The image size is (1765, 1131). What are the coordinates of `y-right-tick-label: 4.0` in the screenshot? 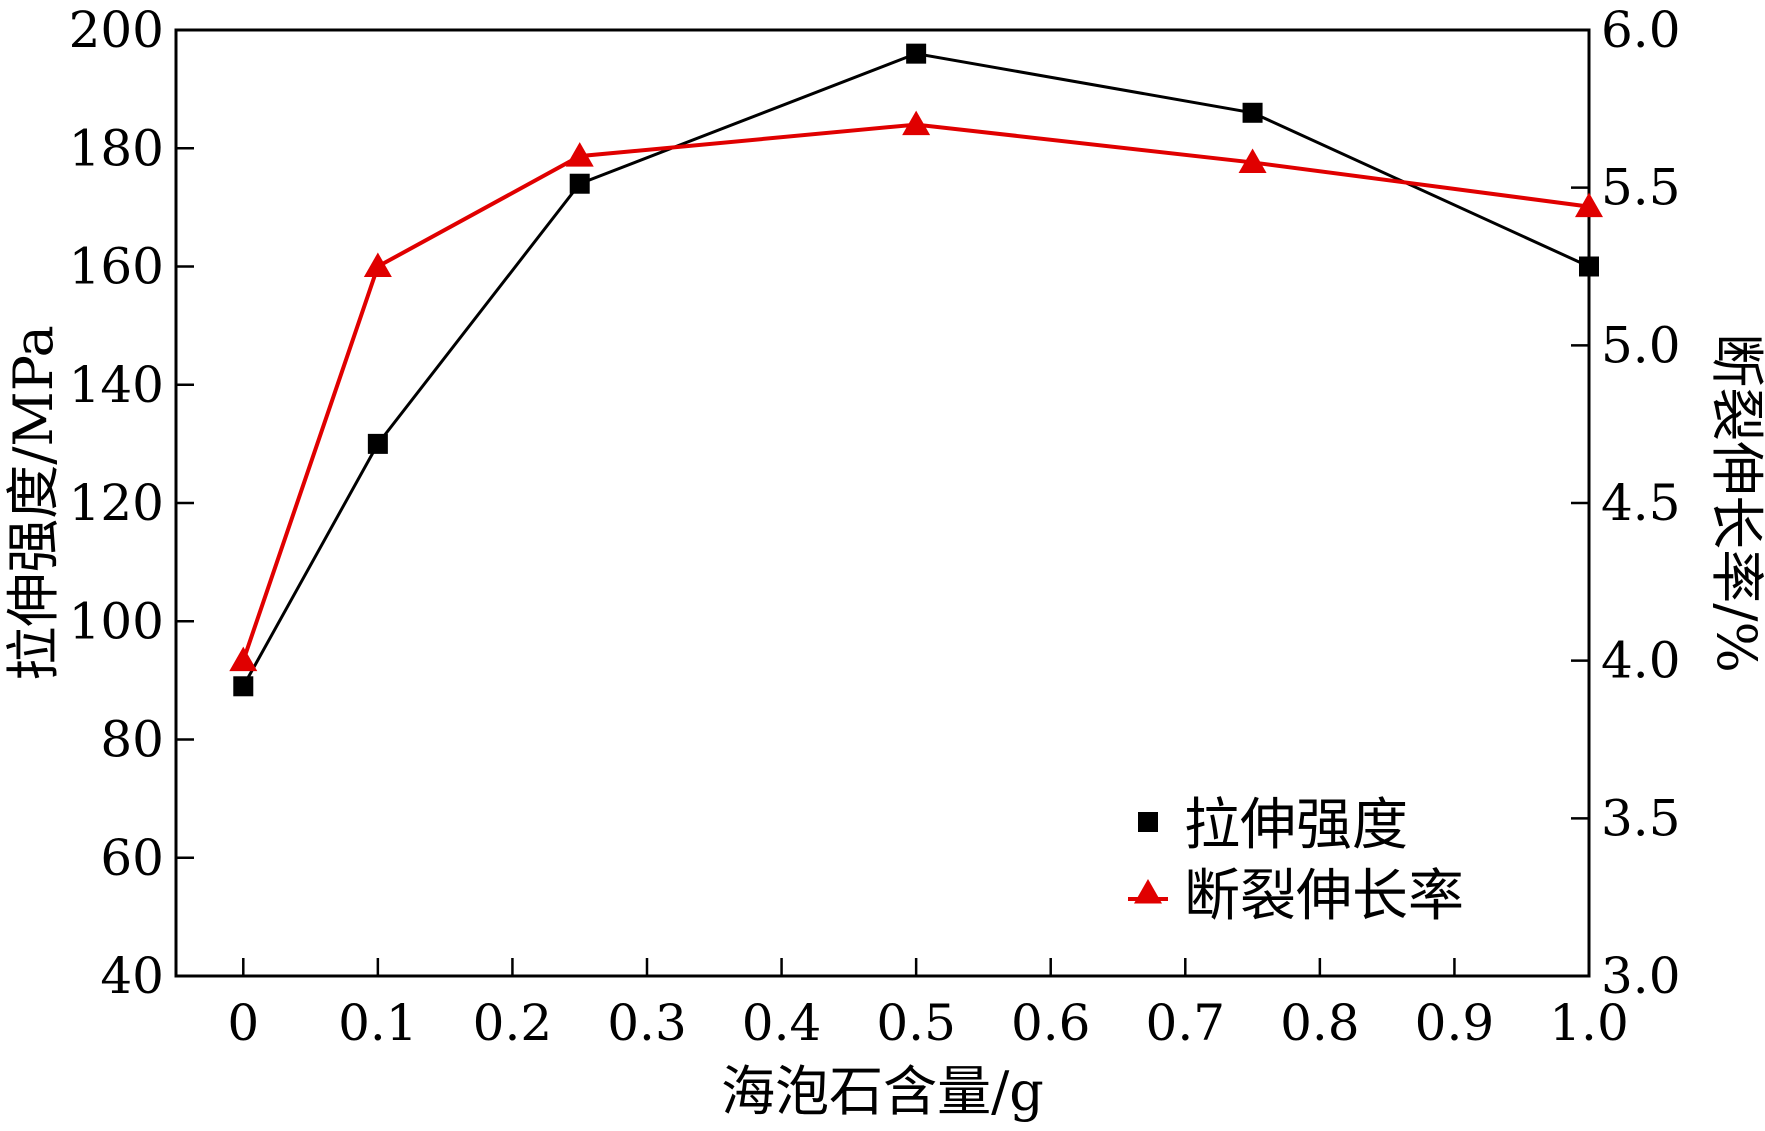 It's located at (1641, 661).